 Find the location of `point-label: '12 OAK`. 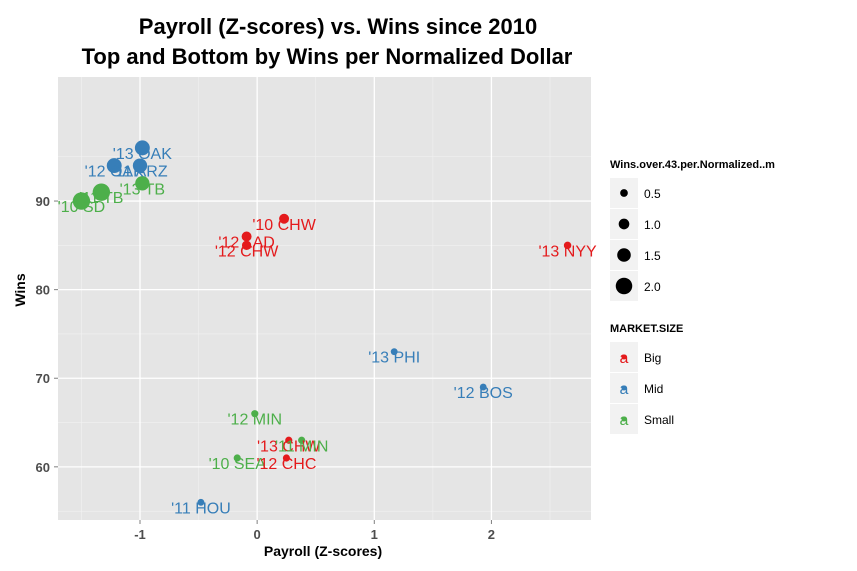

point-label: '12 OAK is located at coordinates (114, 172).